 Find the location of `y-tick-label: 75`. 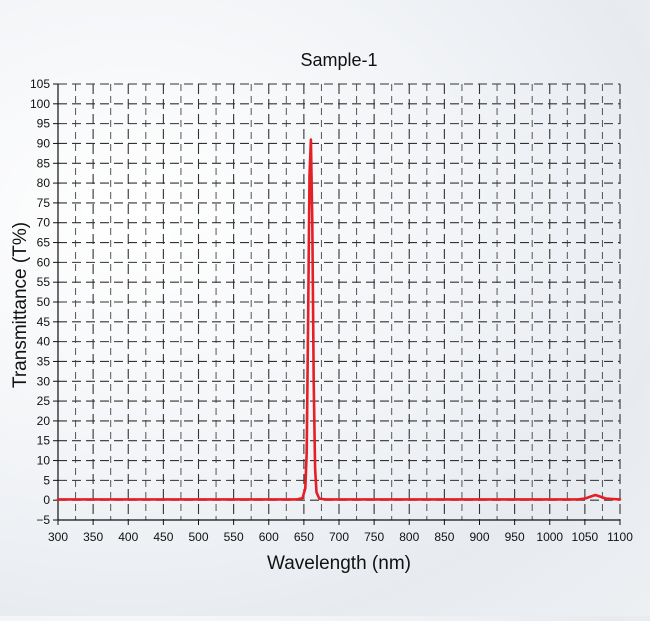

y-tick-label: 75 is located at coordinates (44, 203).